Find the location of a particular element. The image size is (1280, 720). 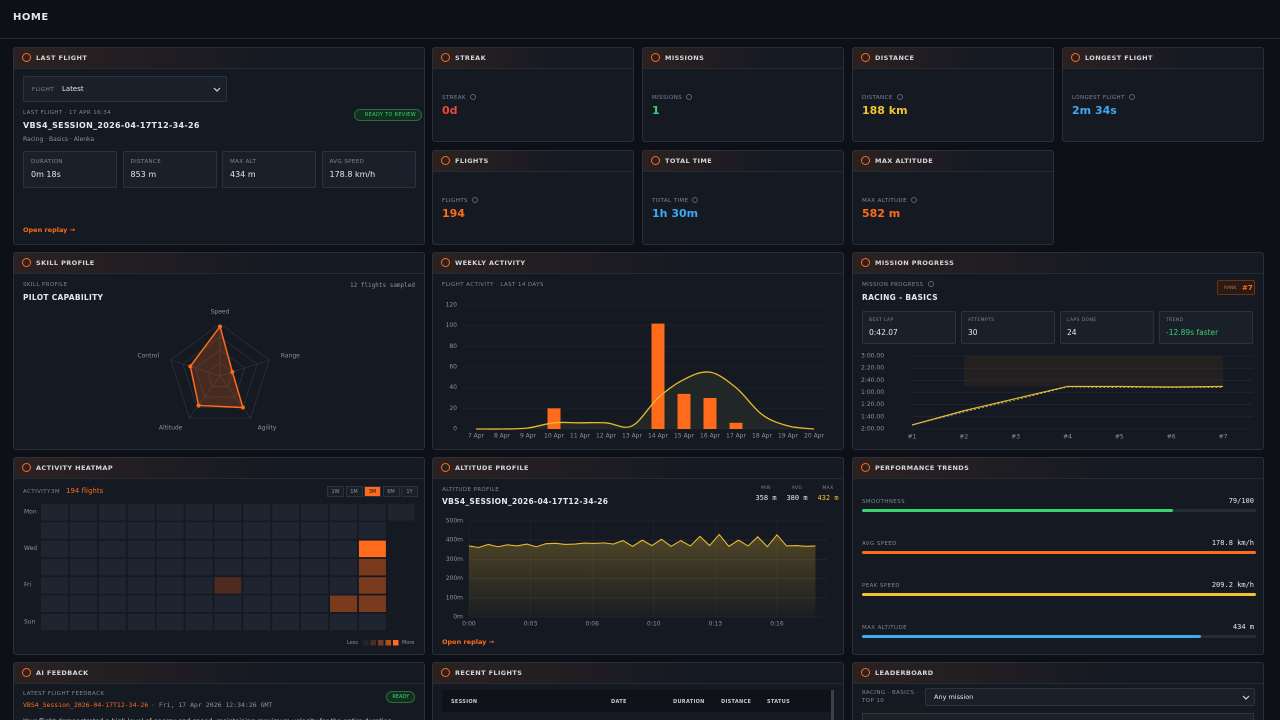

radar-ring is located at coordinates (220, 371).